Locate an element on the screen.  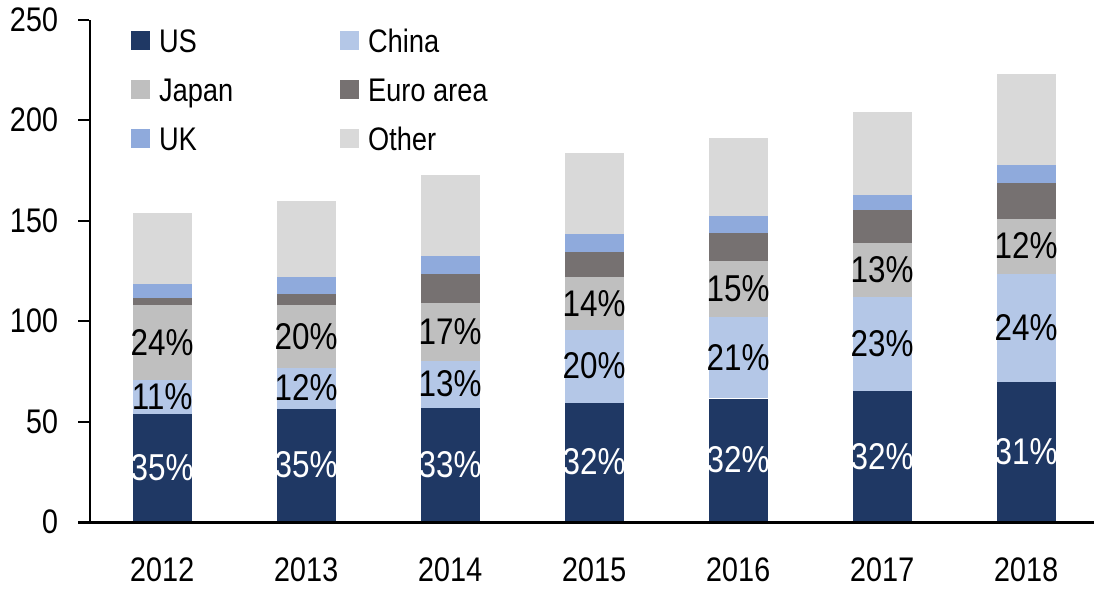
y-axis-line is located at coordinates (90, 271).